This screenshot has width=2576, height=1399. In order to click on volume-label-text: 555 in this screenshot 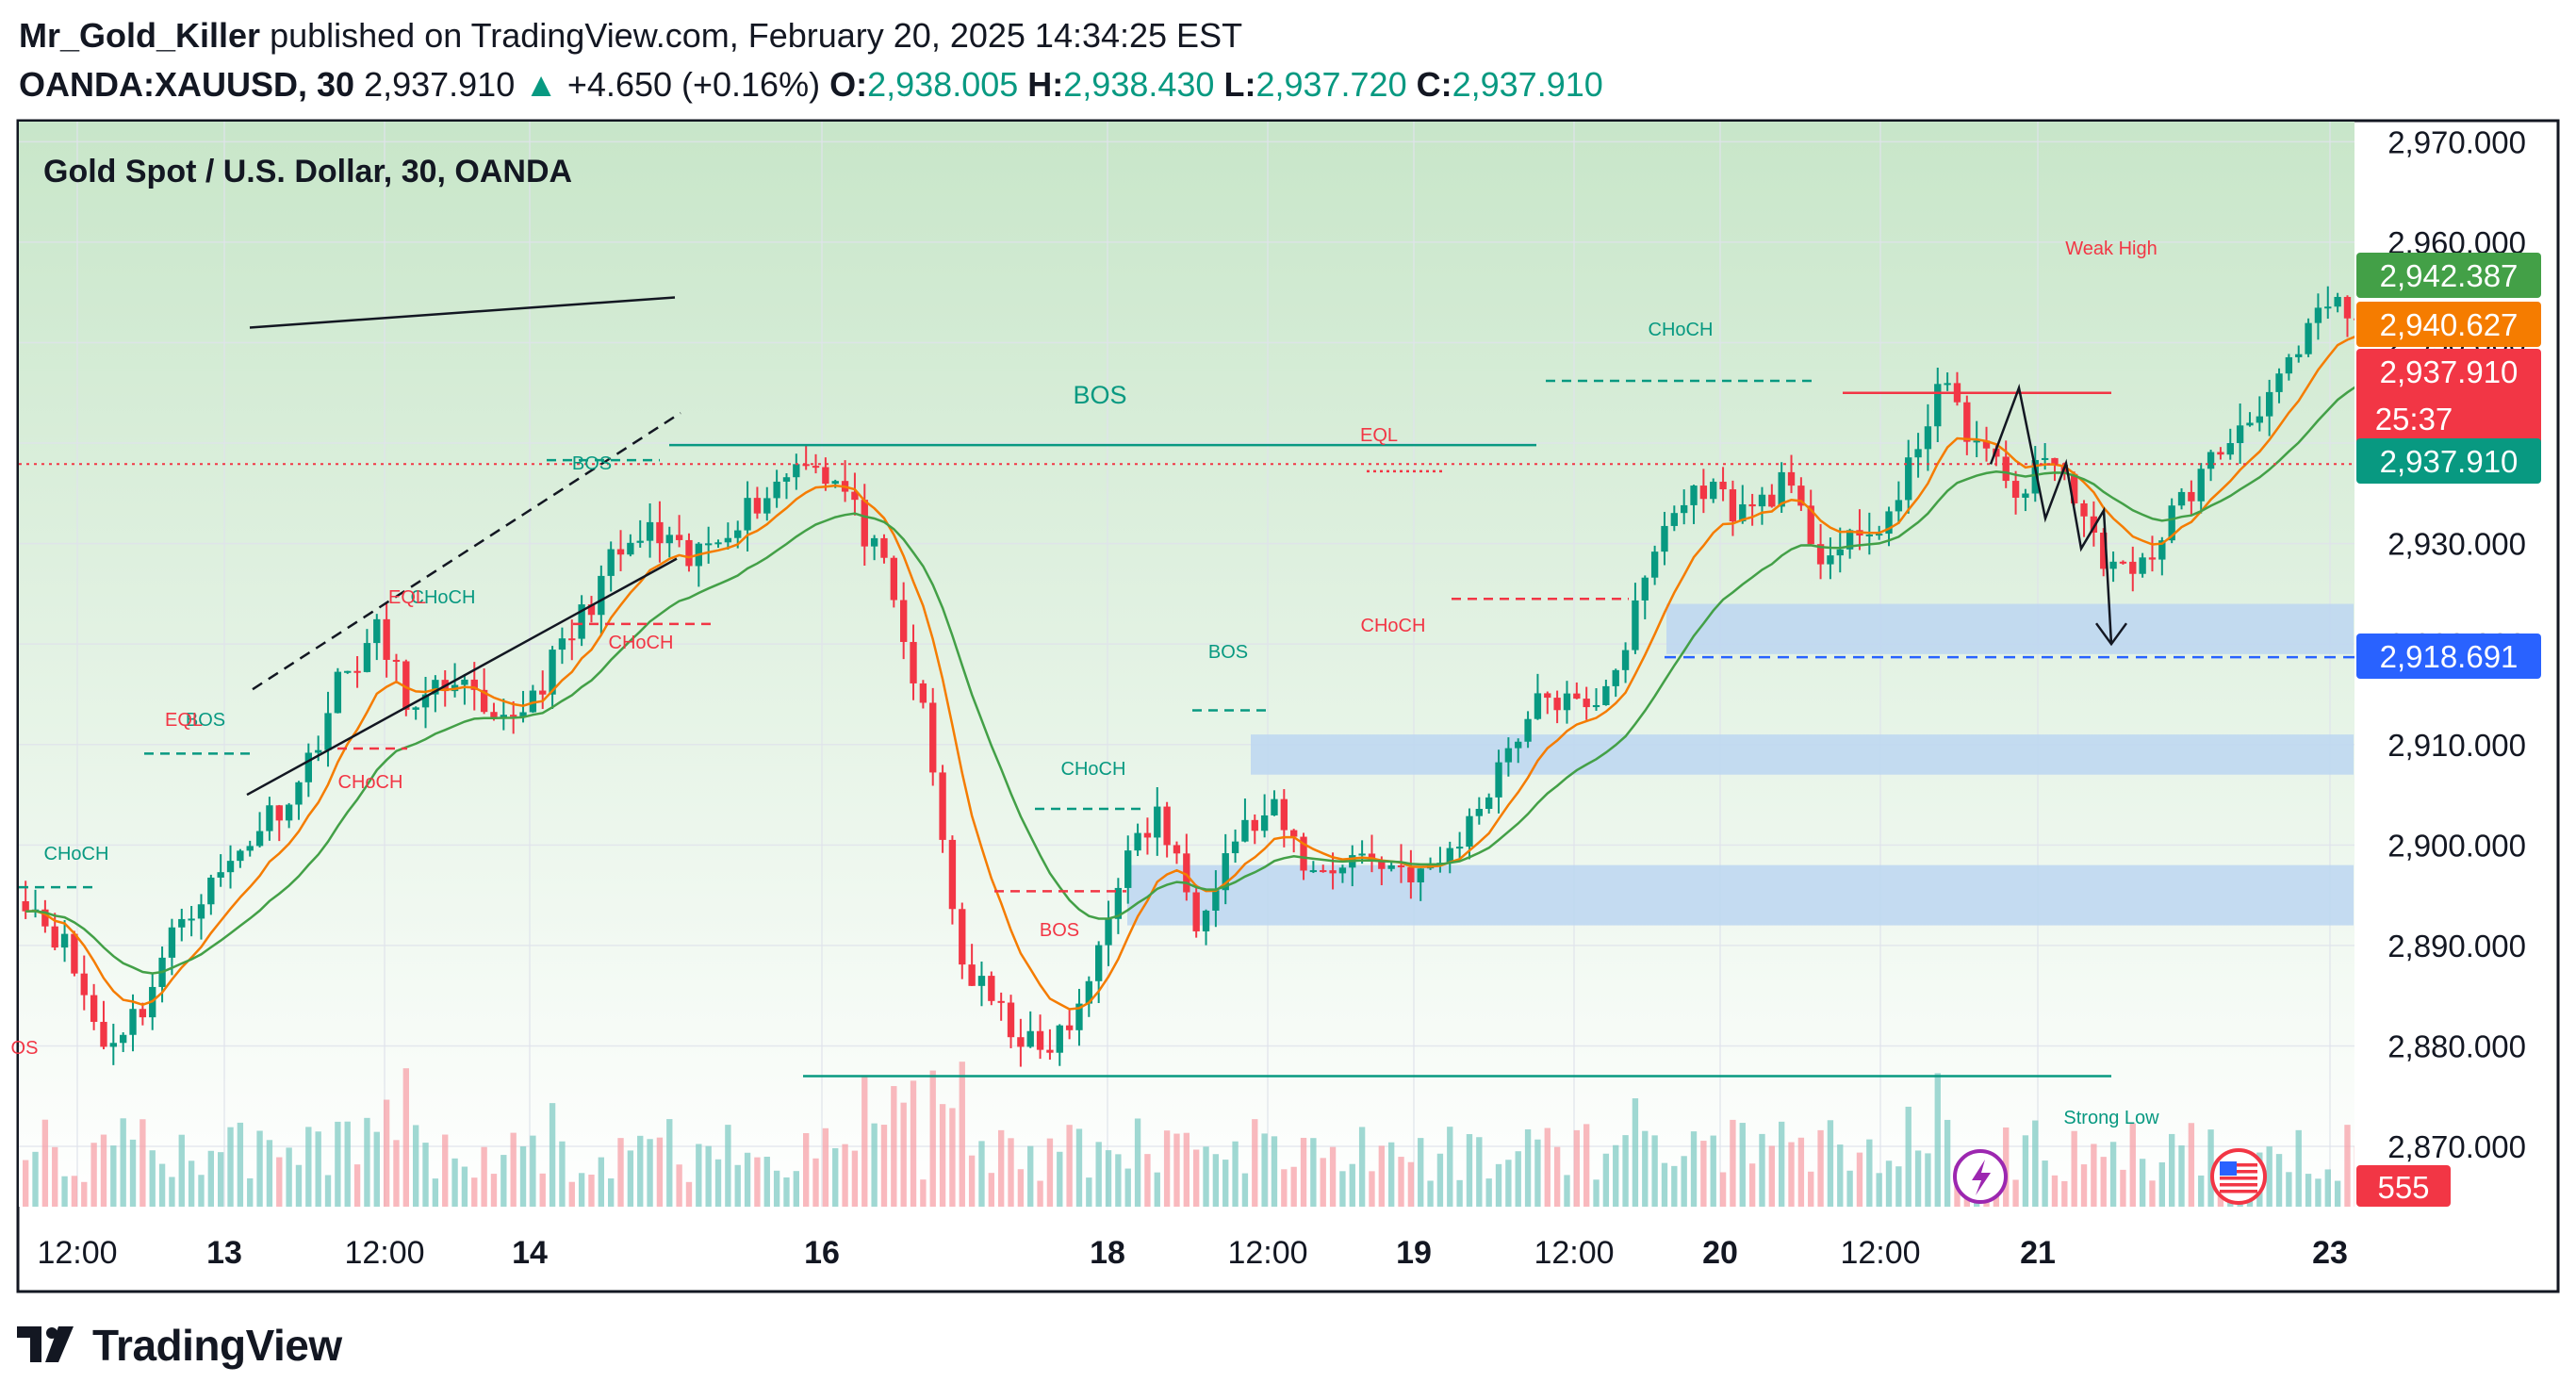, I will do `click(2403, 1187)`.